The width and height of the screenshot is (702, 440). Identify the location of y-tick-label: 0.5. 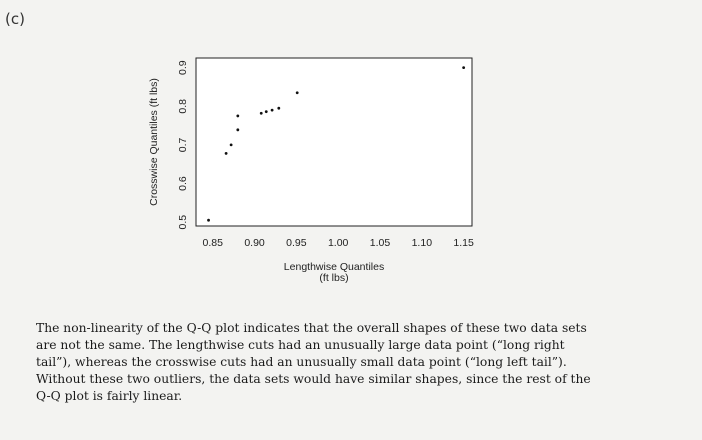
(183, 222).